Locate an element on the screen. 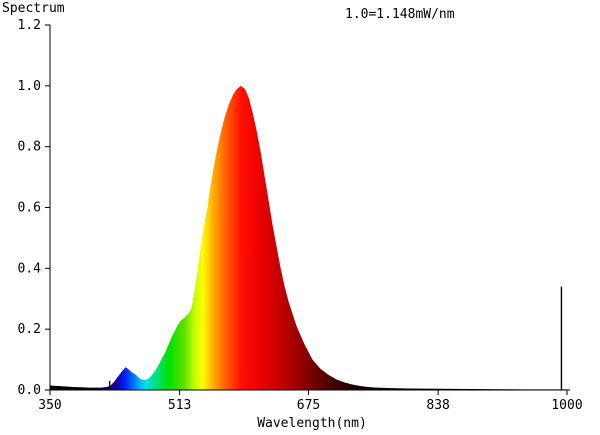 The image size is (600, 435). y-tick-label: 0.0 is located at coordinates (29, 390).